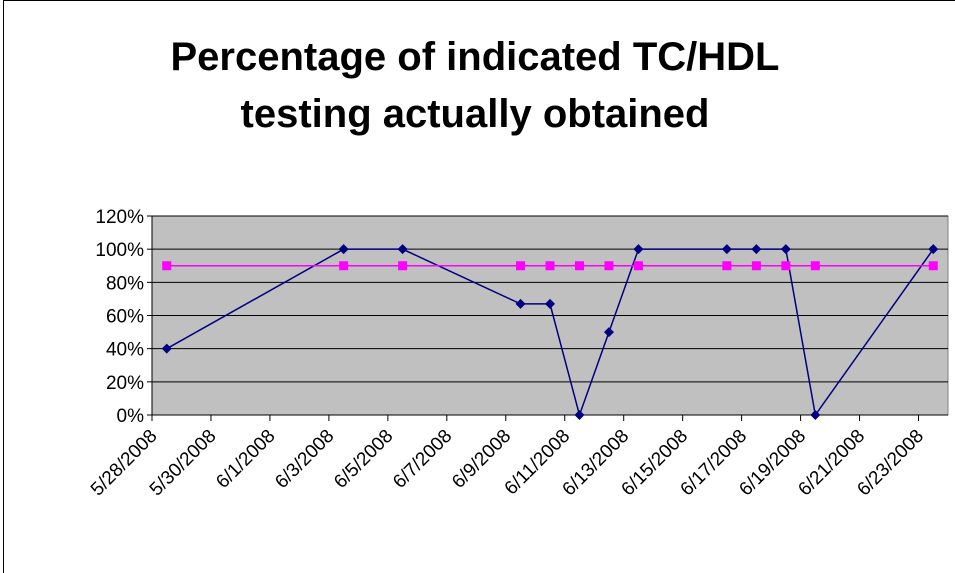 This screenshot has height=573, width=955. Describe the element at coordinates (363, 459) in the screenshot. I see `x-tick-label: 6/5/2008` at that location.